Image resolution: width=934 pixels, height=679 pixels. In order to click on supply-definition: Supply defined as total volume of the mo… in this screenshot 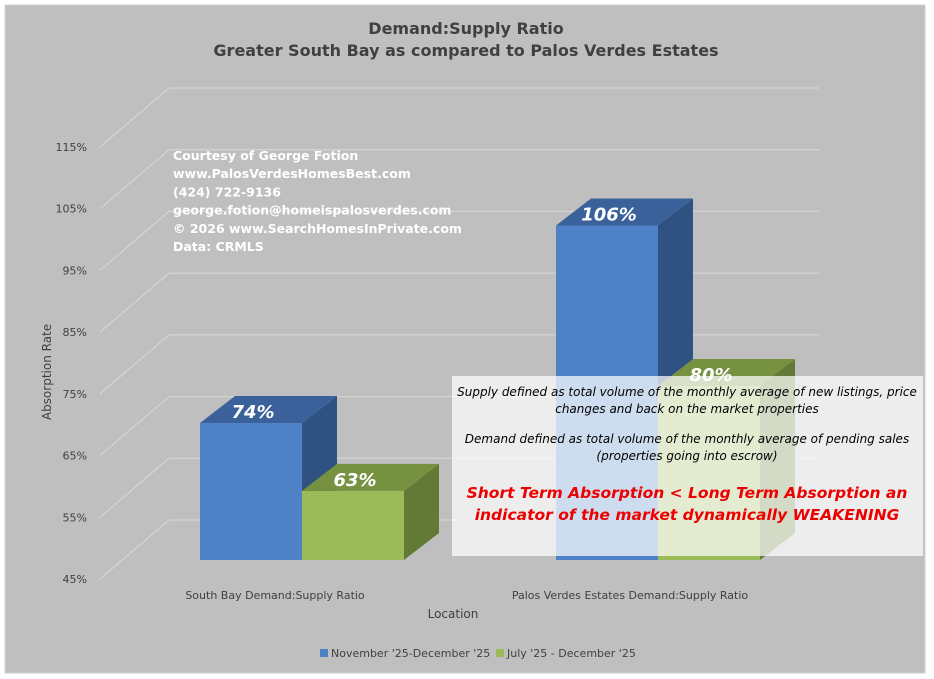, I will do `click(687, 392)`.